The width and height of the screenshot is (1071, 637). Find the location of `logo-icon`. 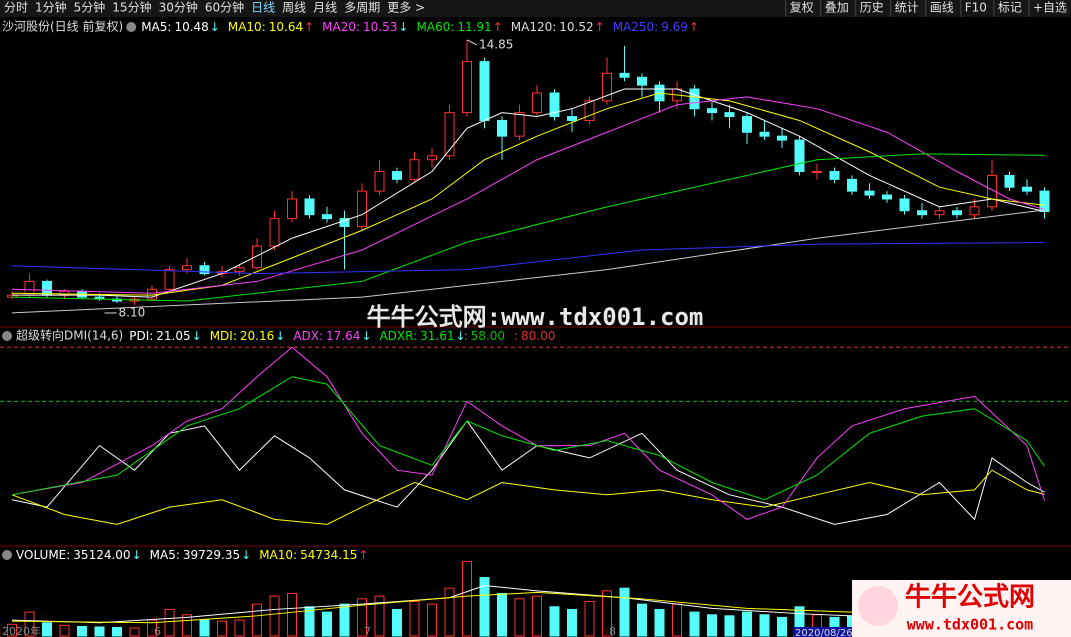

logo-icon is located at coordinates (878, 606).